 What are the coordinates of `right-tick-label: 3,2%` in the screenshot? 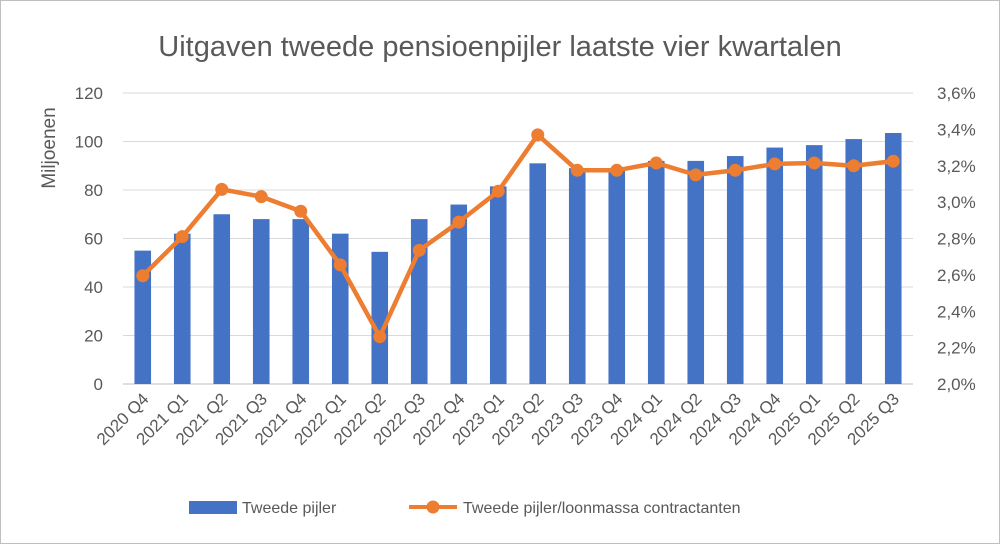 It's located at (956, 166).